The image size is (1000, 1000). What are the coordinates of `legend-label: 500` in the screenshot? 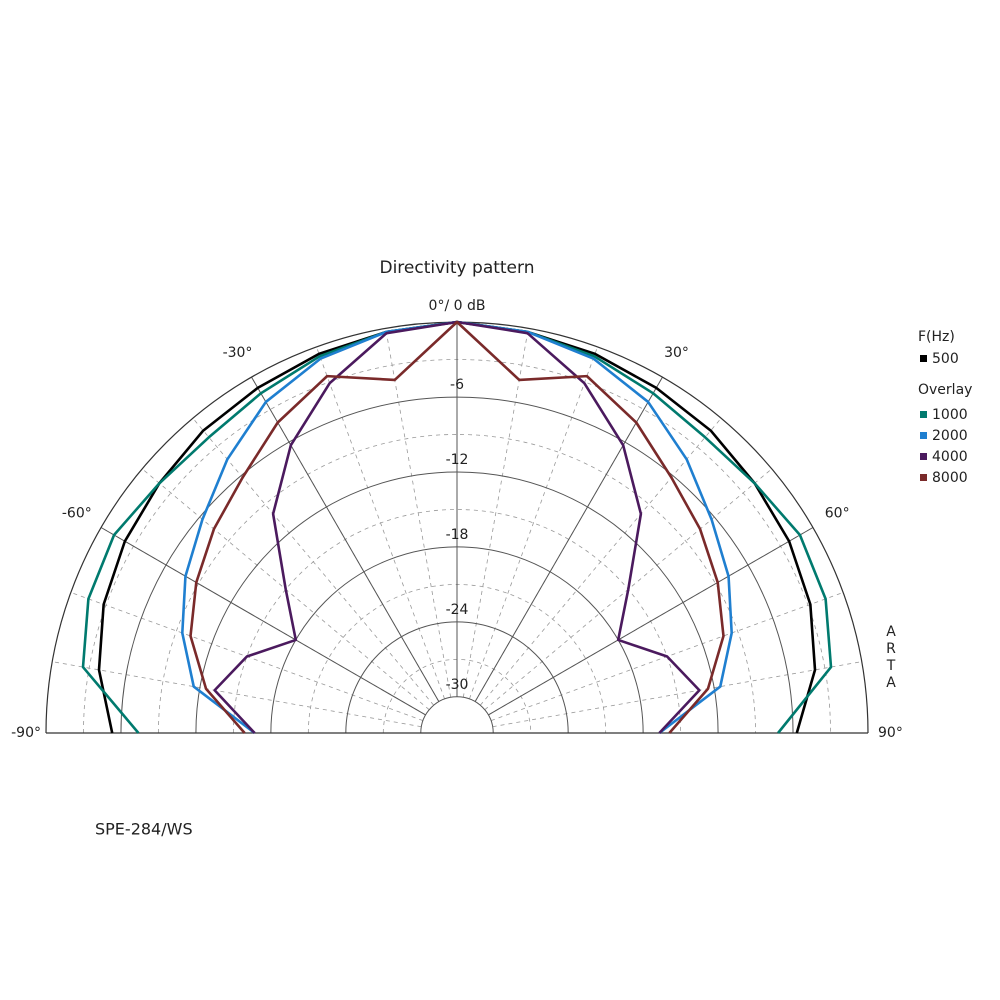 It's located at (945, 359).